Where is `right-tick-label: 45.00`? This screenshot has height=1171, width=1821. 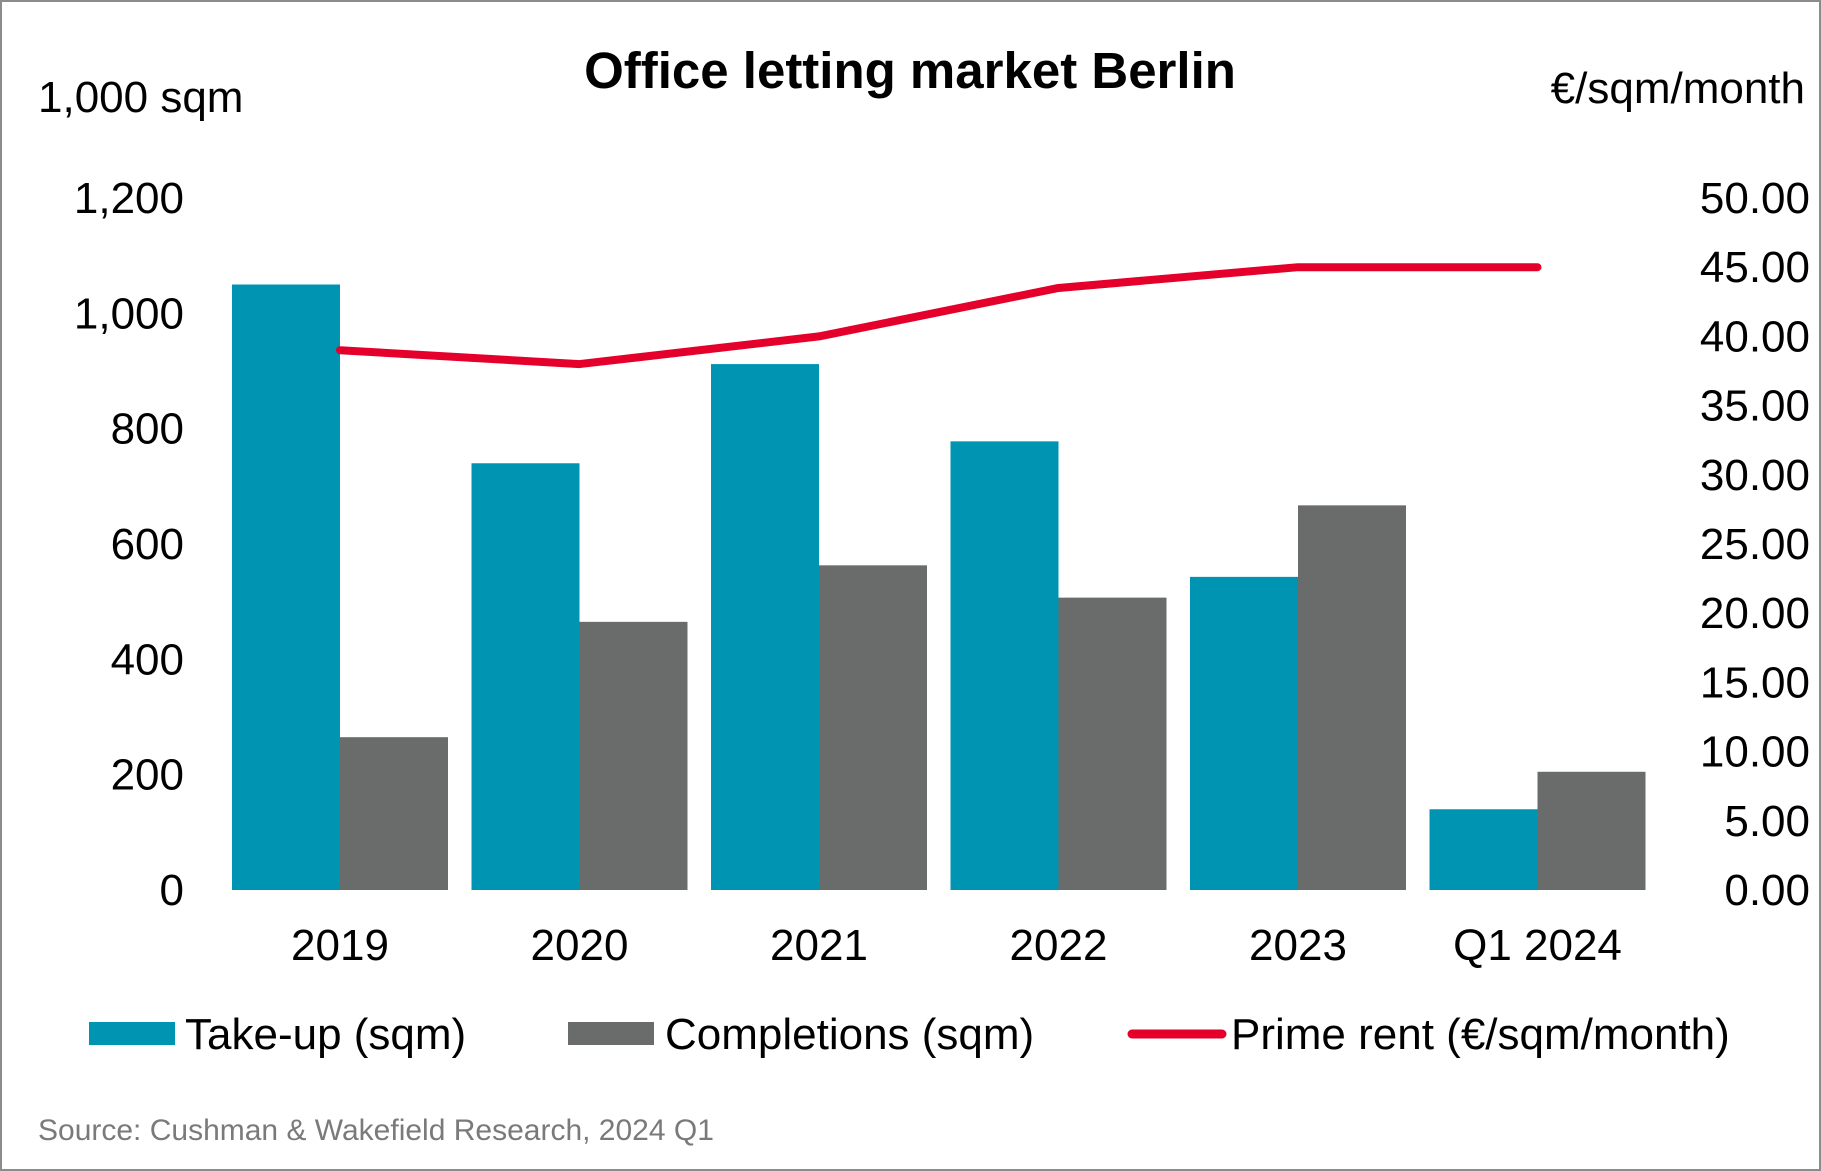
right-tick-label: 45.00 is located at coordinates (1755, 267).